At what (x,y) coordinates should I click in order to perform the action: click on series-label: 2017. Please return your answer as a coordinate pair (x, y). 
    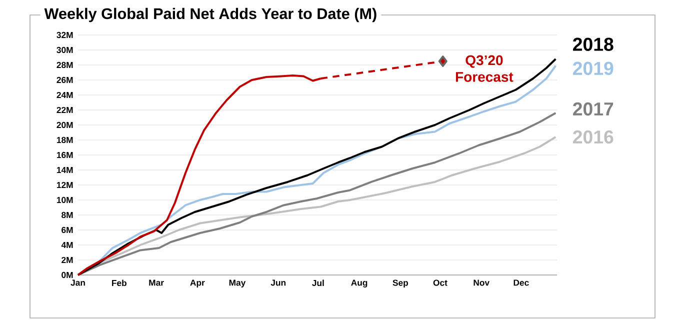
    Looking at the image, I should click on (593, 109).